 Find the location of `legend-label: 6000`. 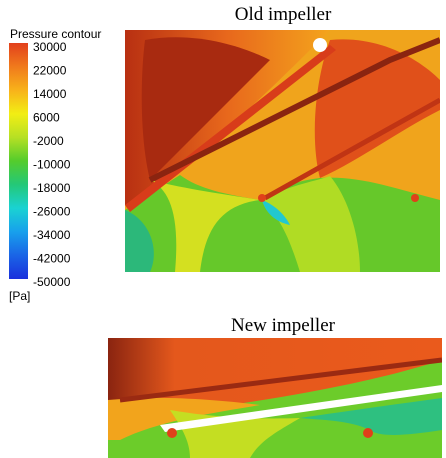

legend-label: 6000 is located at coordinates (46, 118).